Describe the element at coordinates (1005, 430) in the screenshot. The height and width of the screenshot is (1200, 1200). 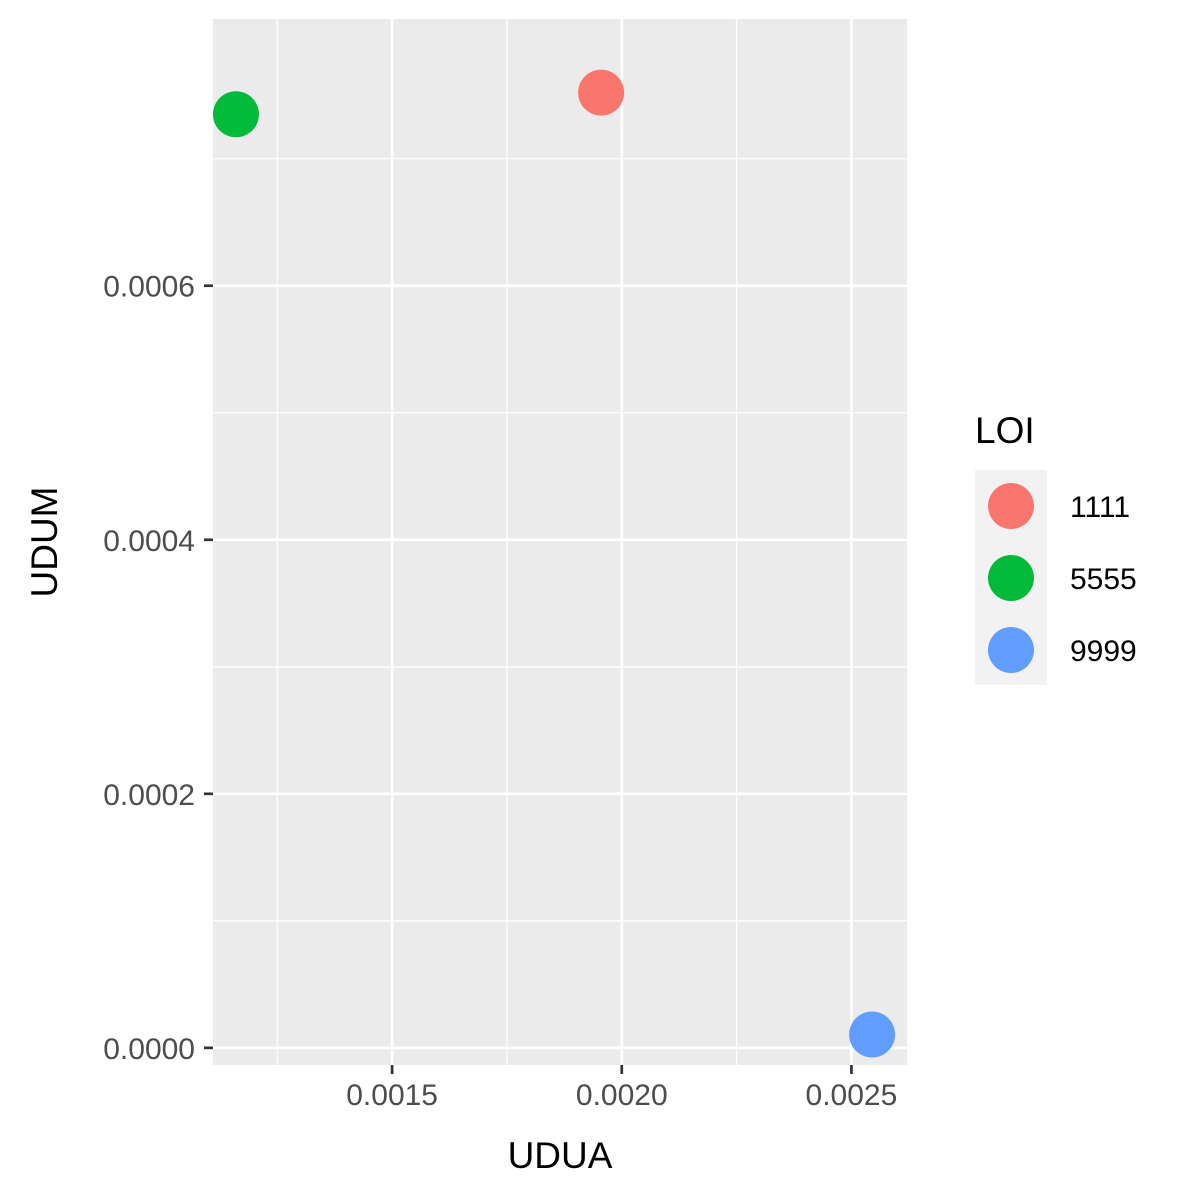
I see `legend-title: LOI` at that location.